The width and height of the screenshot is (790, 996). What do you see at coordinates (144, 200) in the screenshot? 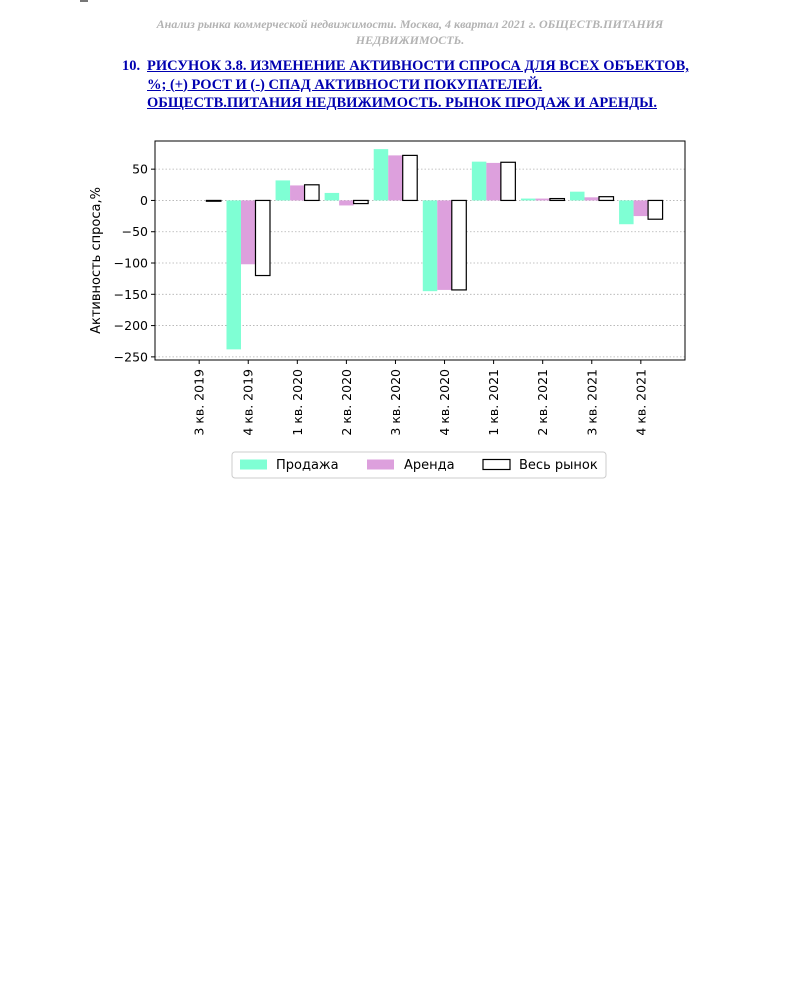
I see `y-tick-label: 0` at bounding box center [144, 200].